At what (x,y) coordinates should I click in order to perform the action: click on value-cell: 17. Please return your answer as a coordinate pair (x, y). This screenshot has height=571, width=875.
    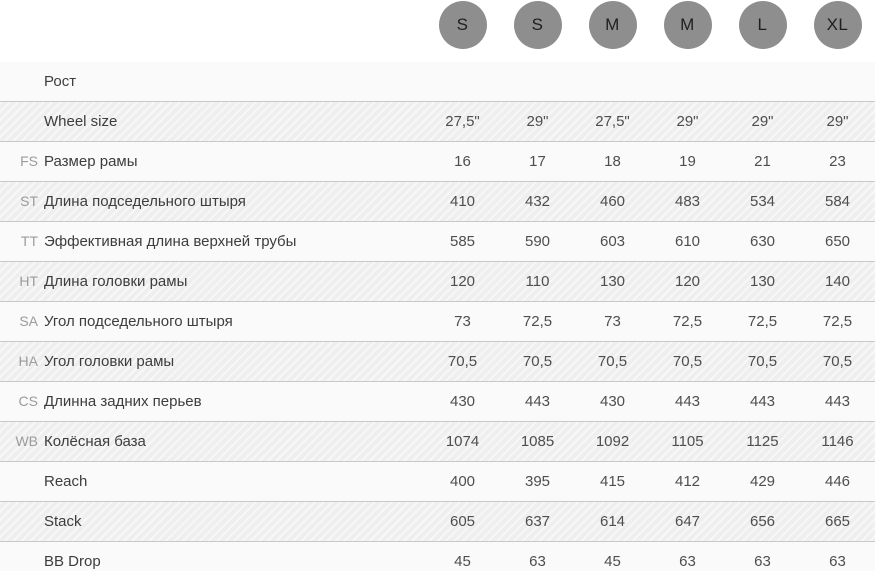
    Looking at the image, I should click on (537, 161).